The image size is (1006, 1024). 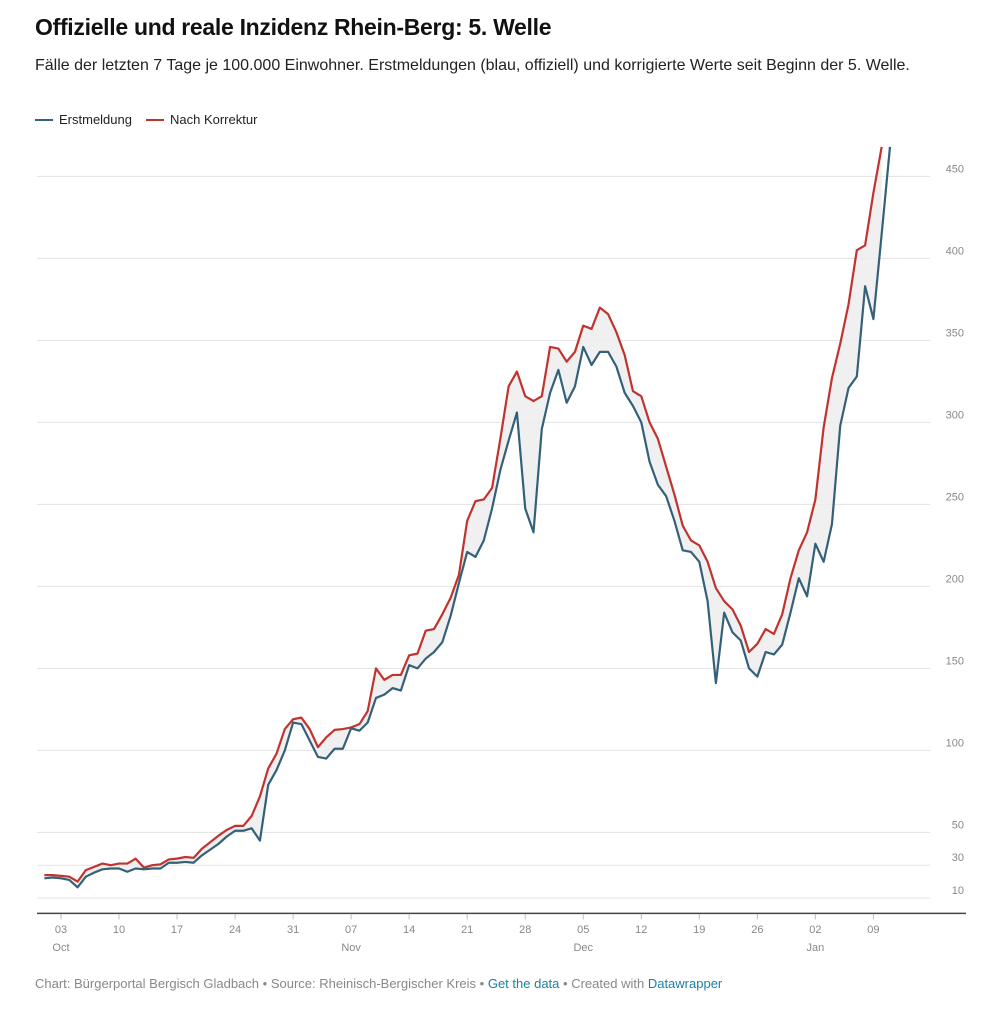 What do you see at coordinates (235, 930) in the screenshot?
I see `x-tick-label: 24` at bounding box center [235, 930].